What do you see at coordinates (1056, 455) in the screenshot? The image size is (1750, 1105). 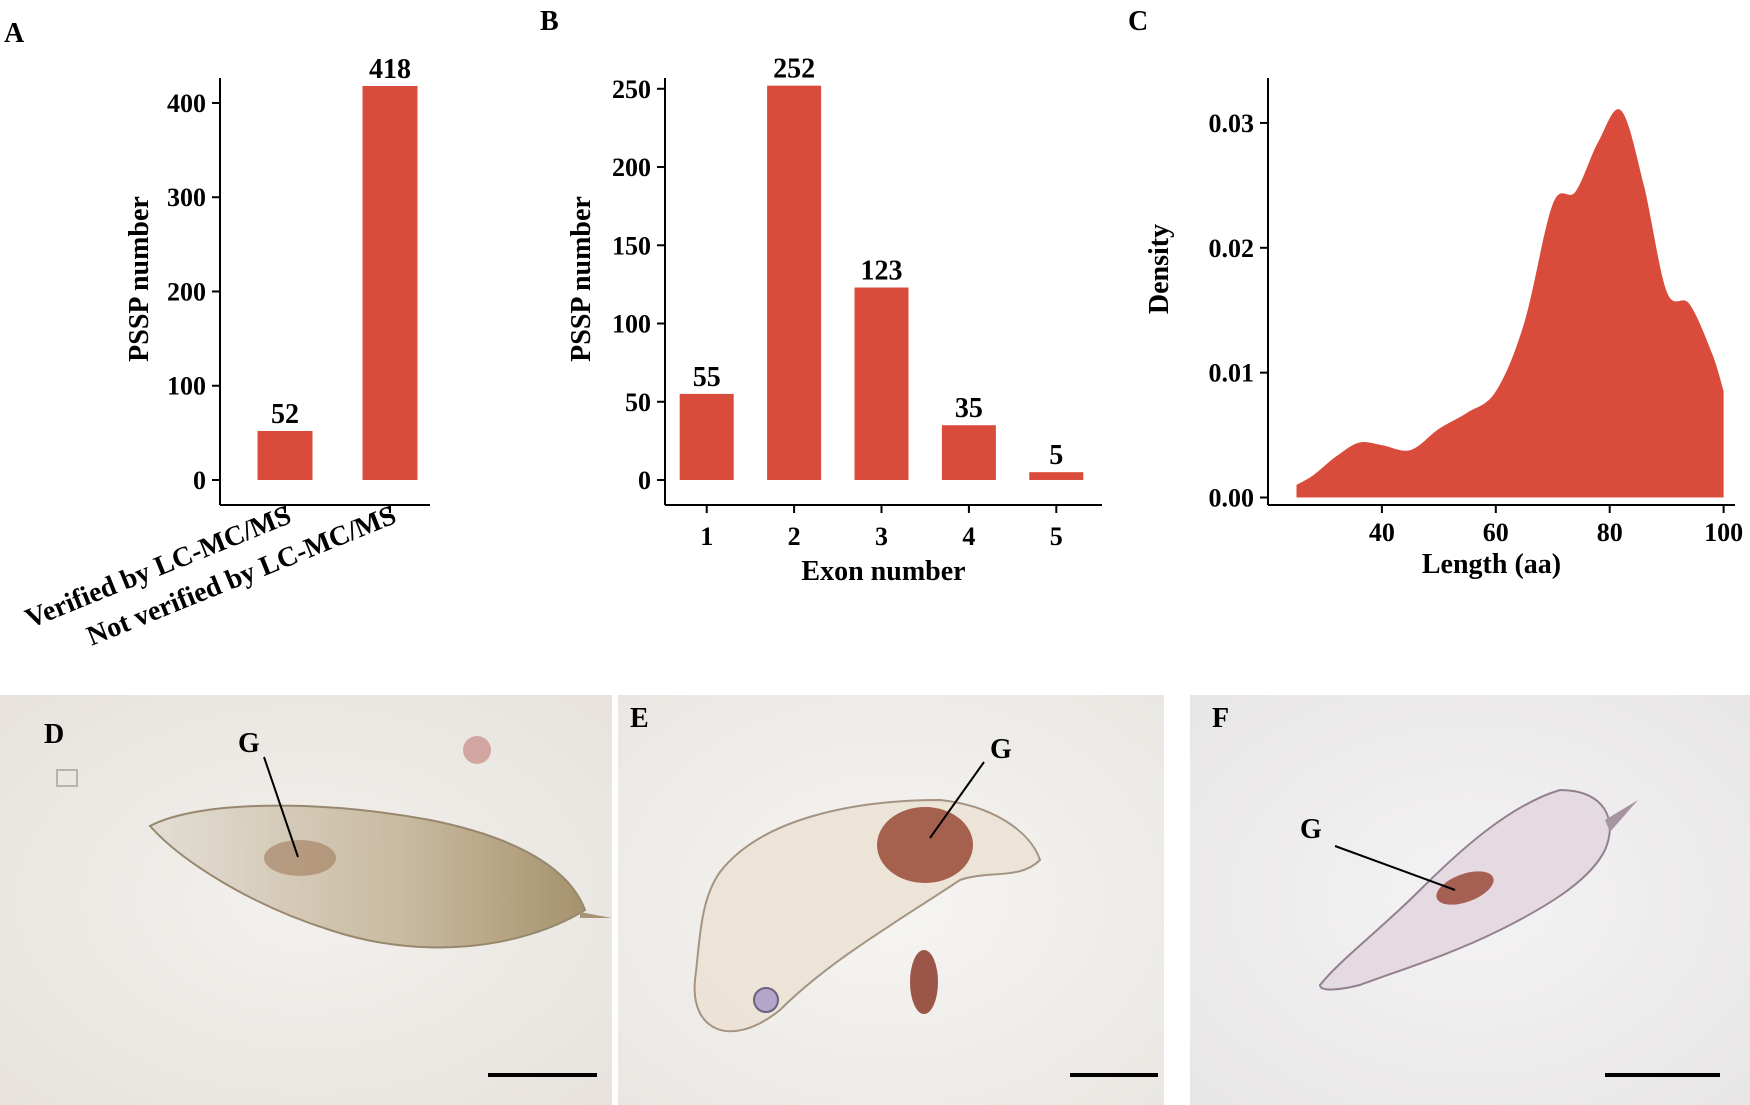 I see `data-label: 5` at bounding box center [1056, 455].